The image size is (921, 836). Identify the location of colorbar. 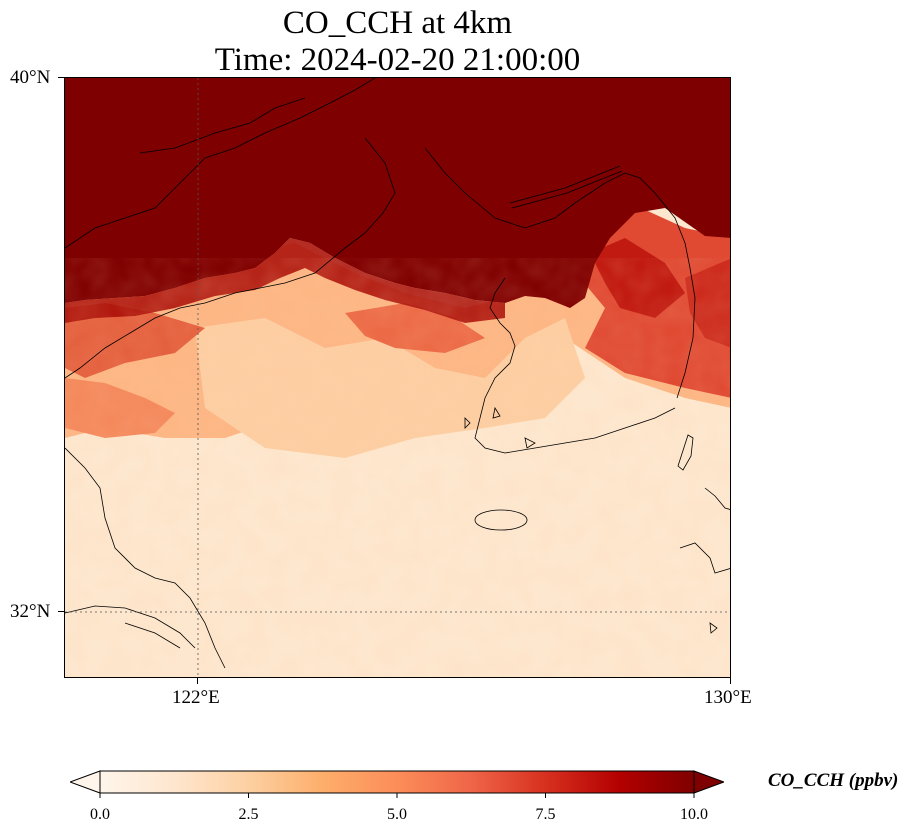
(397, 784).